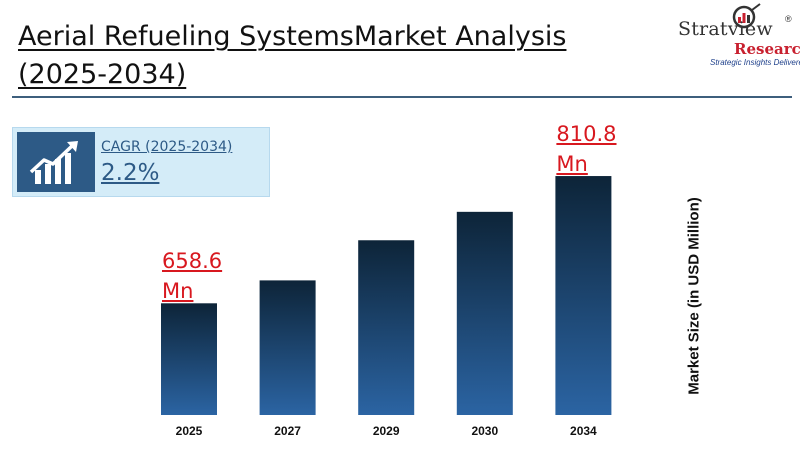 The height and width of the screenshot is (450, 800). Describe the element at coordinates (583, 431) in the screenshot. I see `x-tick-label: 2034` at that location.